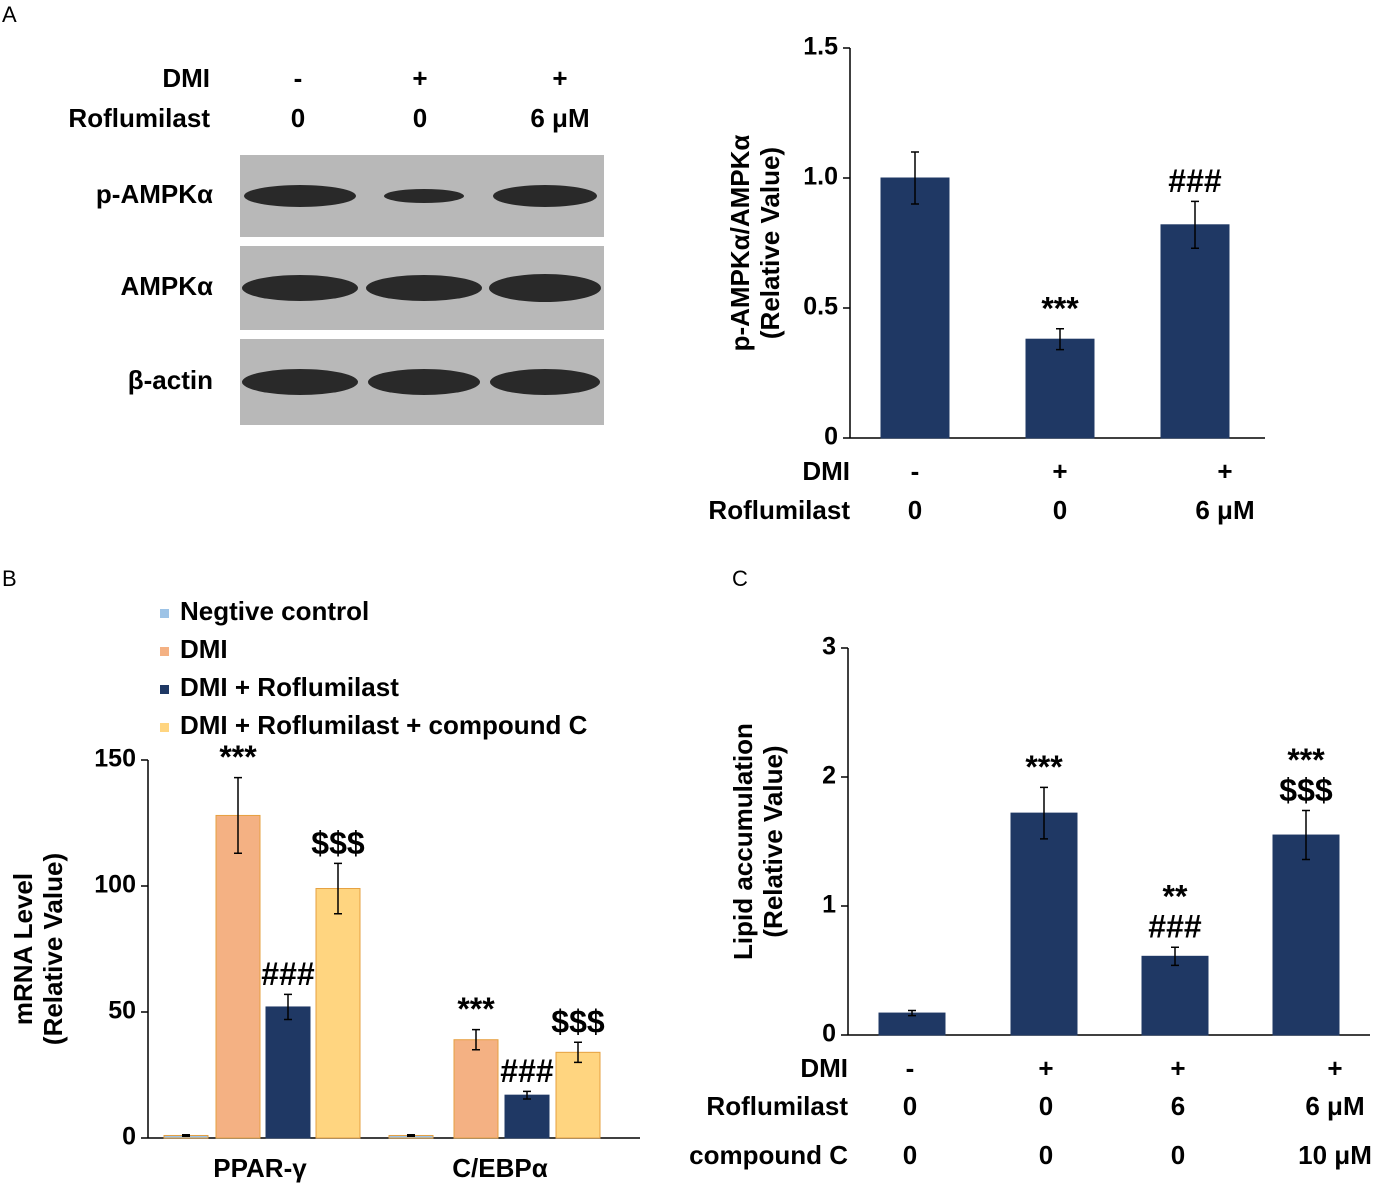 The image size is (1382, 1190). I want to click on band-label: p-AMPKα, so click(154, 194).